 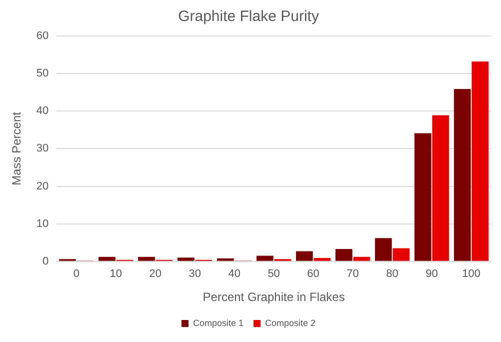 What do you see at coordinates (42, 36) in the screenshot?
I see `y-tick-label: 60` at bounding box center [42, 36].